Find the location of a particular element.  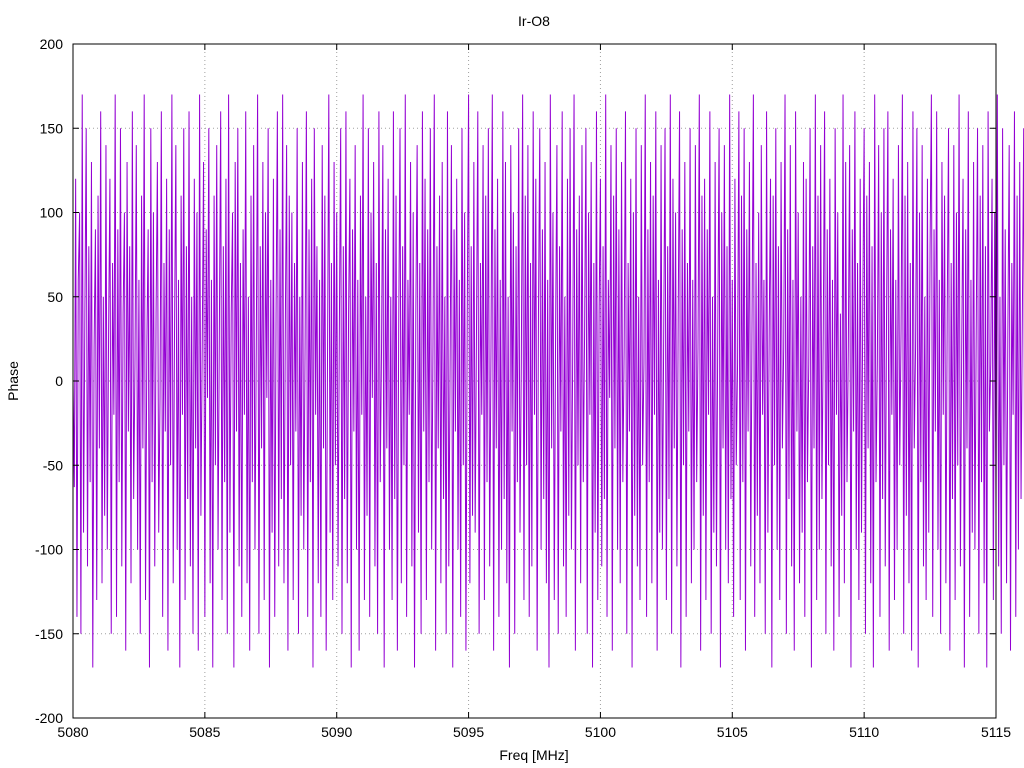

x-tick-label: 5095 is located at coordinates (468, 732).